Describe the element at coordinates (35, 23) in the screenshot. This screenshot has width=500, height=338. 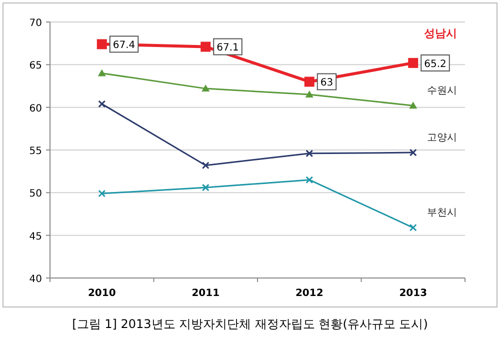
I see `y-tick-label: 70` at that location.